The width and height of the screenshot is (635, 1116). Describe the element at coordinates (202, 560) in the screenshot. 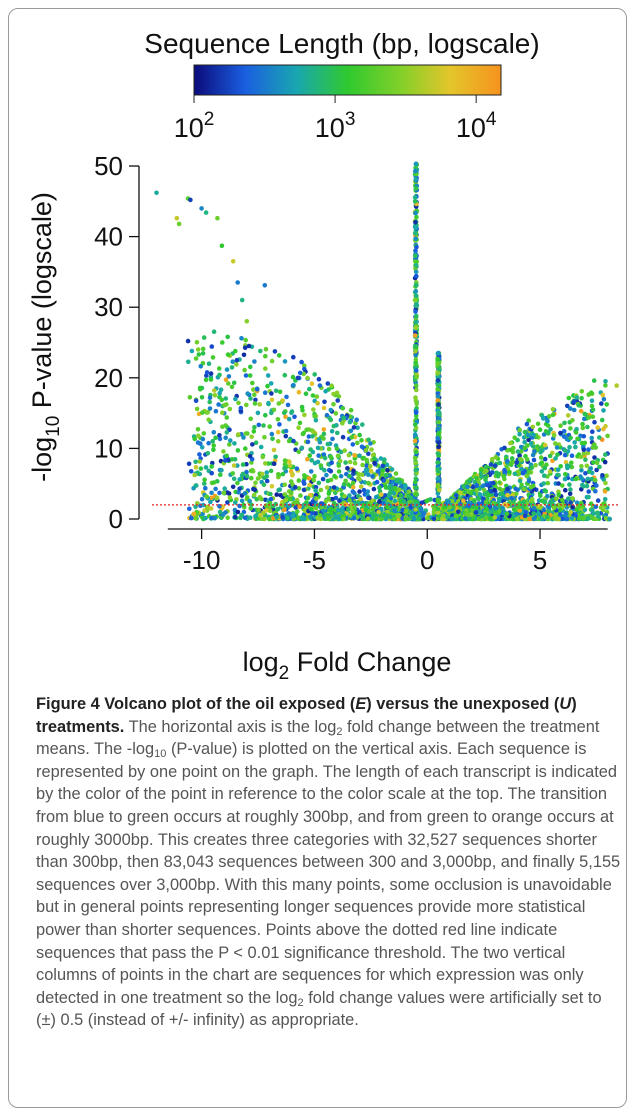

I see `x-tick-label-0: -10` at that location.